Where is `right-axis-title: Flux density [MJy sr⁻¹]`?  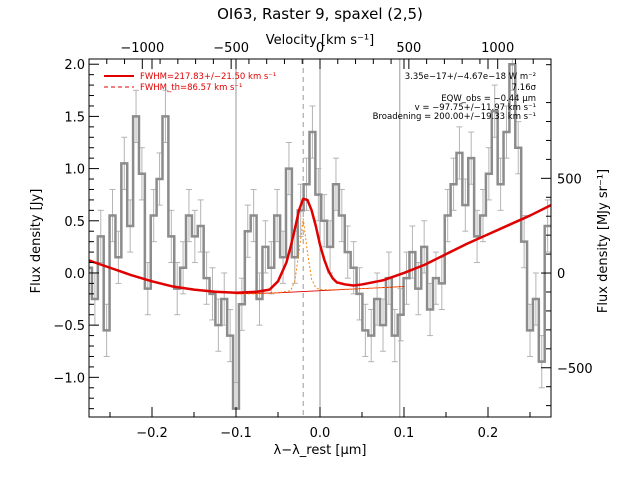 right-axis-title: Flux density [MJy sr⁻¹] is located at coordinates (603, 241).